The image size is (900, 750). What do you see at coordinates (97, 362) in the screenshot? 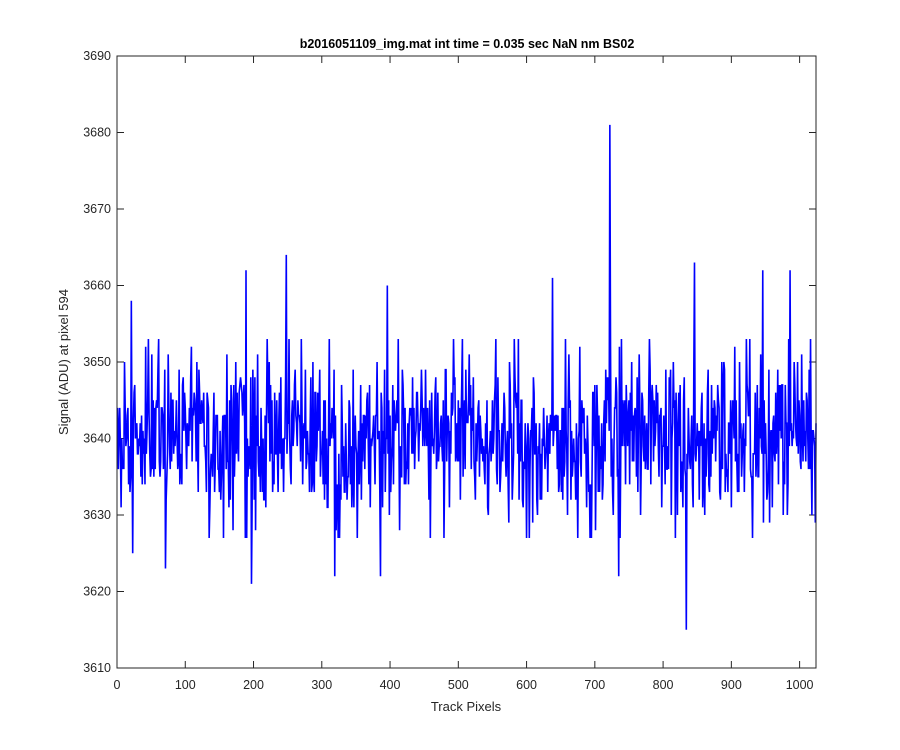
I see `y-tick-label: 3650` at bounding box center [97, 362].